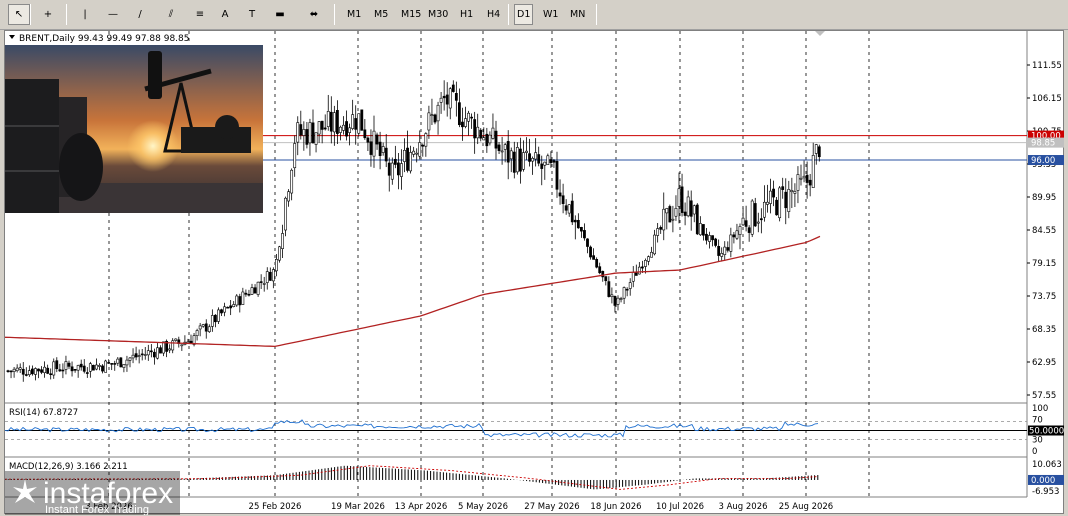  Describe the element at coordinates (742, 507) in the screenshot. I see `date-tick-label: 3 Aug 2026` at that location.